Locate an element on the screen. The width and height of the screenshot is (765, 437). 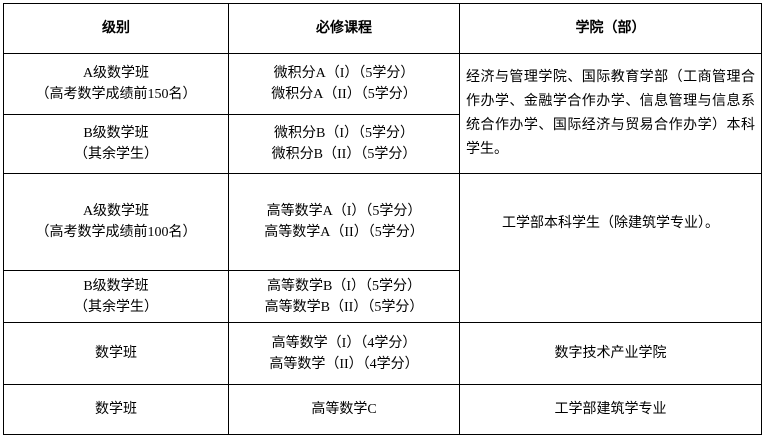
courses-cell: 微积分A（I）（5学分） 微积分A（II）（5学分） is located at coordinates (344, 84).